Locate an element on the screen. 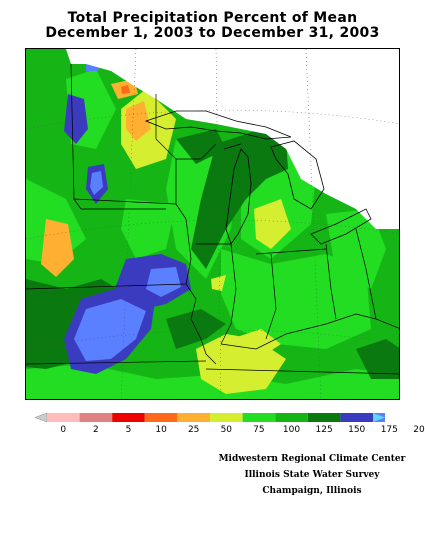 Image resolution: width=425 pixels, height=550 pixels. legend-label: 5 is located at coordinates (128, 430).